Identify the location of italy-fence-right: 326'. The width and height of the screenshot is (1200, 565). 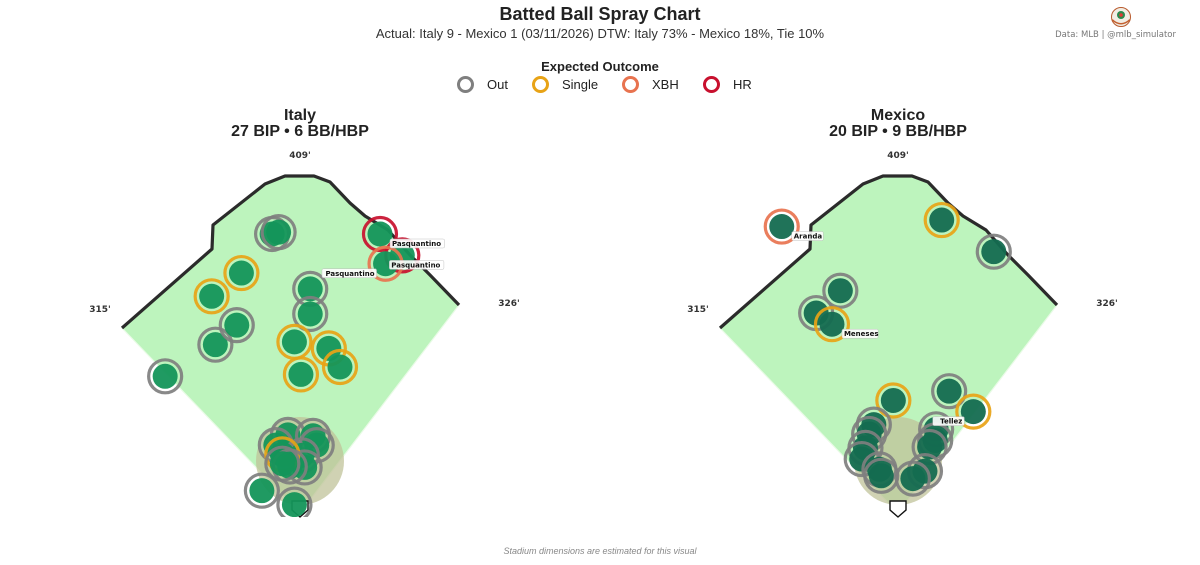
(509, 304).